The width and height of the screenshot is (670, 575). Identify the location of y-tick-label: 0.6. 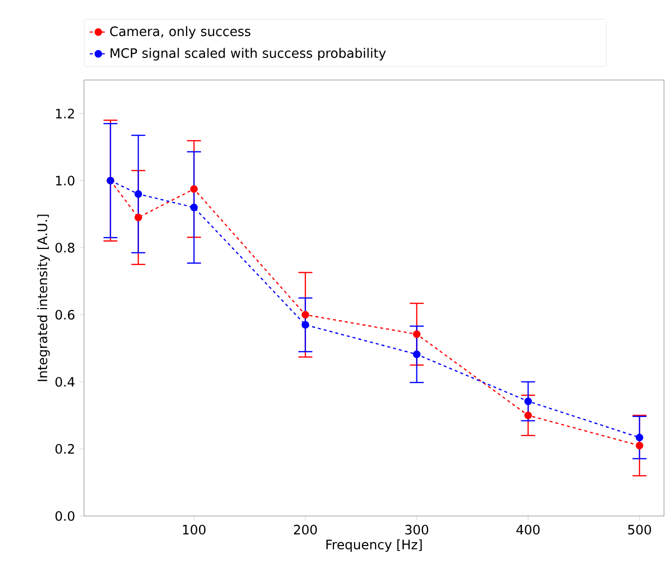
(65, 315).